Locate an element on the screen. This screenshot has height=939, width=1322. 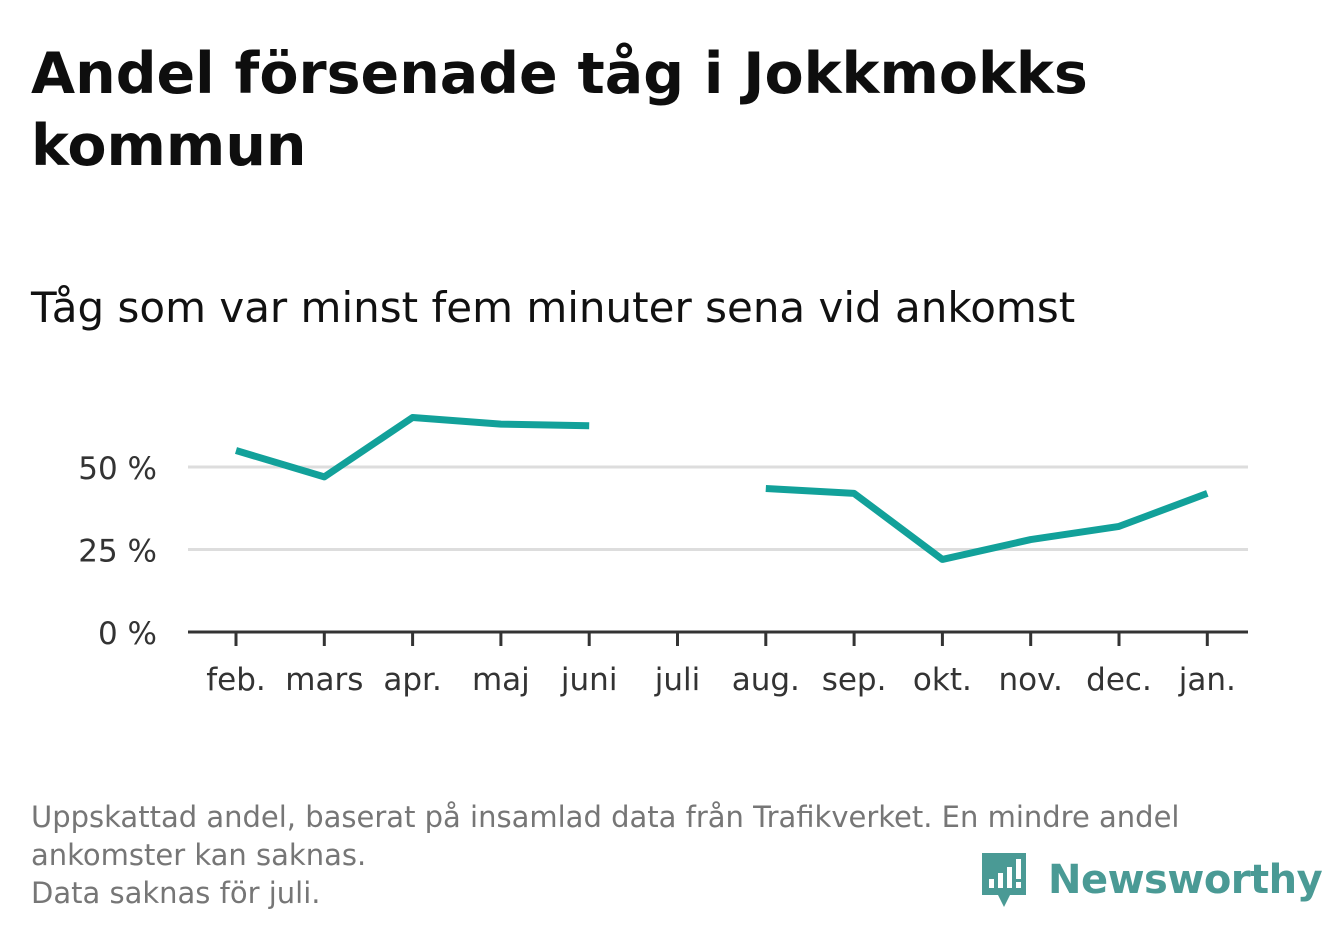
newsworthy-chart-icon is located at coordinates (1004, 880).